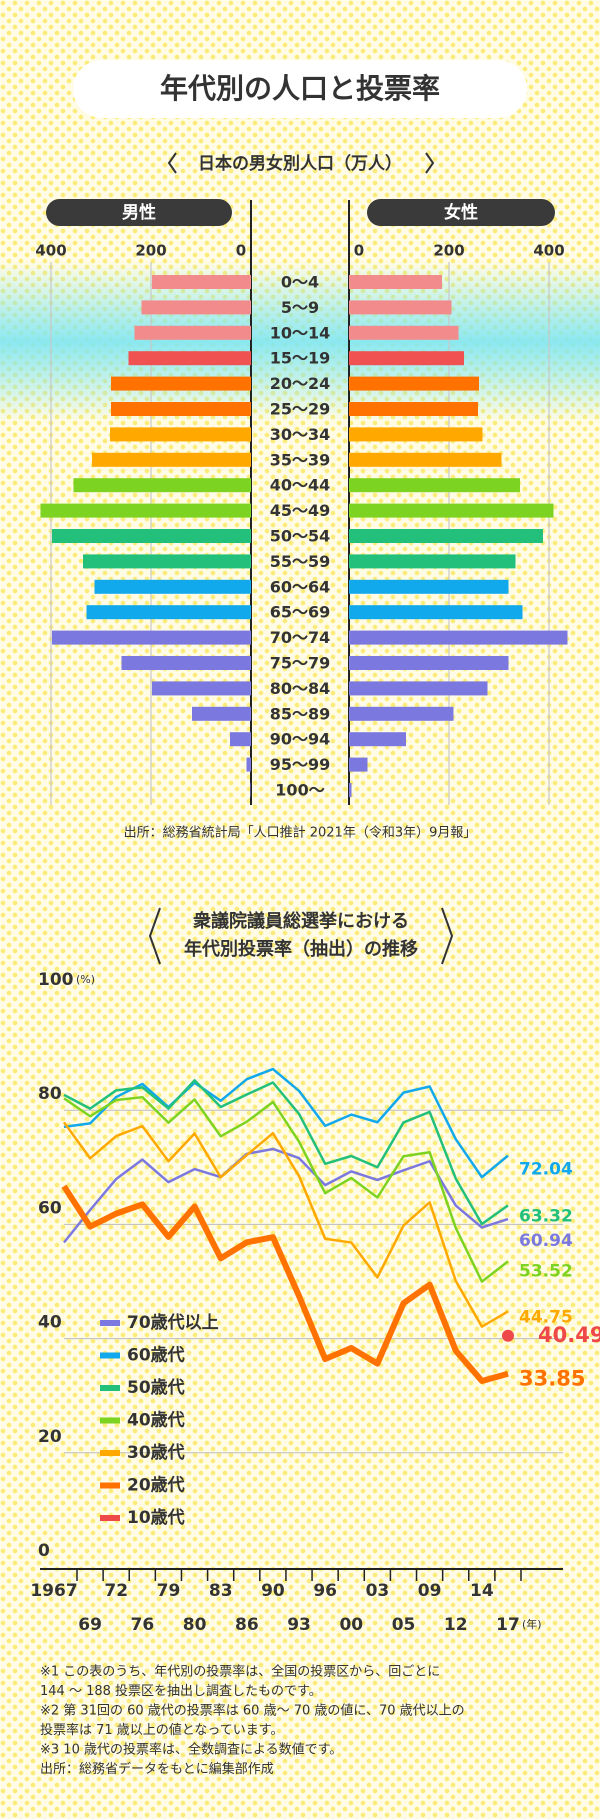 The height and width of the screenshot is (1819, 600). What do you see at coordinates (482, 1591) in the screenshot?
I see `x-tick-label: 14` at bounding box center [482, 1591].